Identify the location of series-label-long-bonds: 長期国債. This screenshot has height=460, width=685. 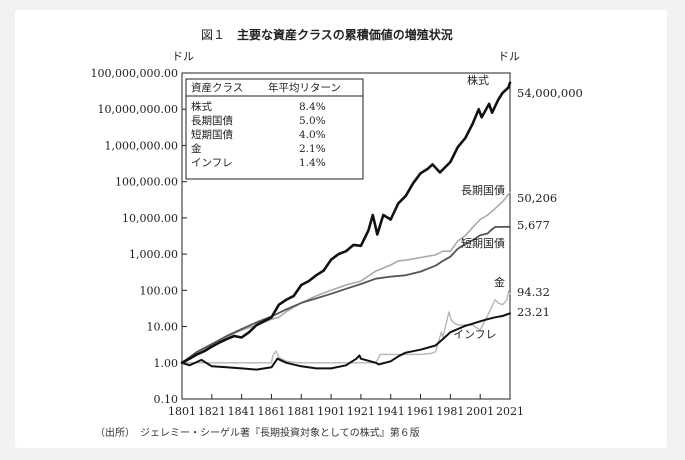
(483, 190).